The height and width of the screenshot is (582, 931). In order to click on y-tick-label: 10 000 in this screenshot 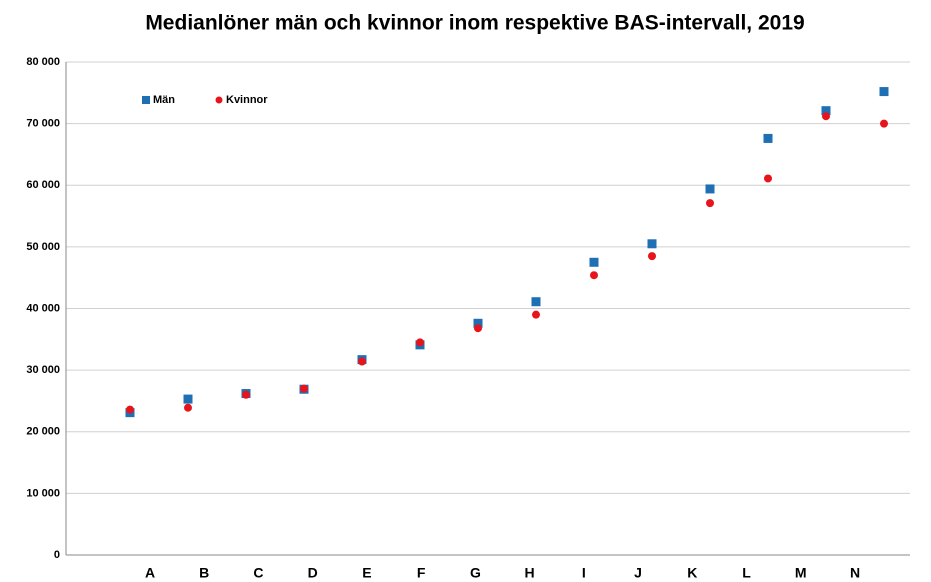, I will do `click(43, 493)`.